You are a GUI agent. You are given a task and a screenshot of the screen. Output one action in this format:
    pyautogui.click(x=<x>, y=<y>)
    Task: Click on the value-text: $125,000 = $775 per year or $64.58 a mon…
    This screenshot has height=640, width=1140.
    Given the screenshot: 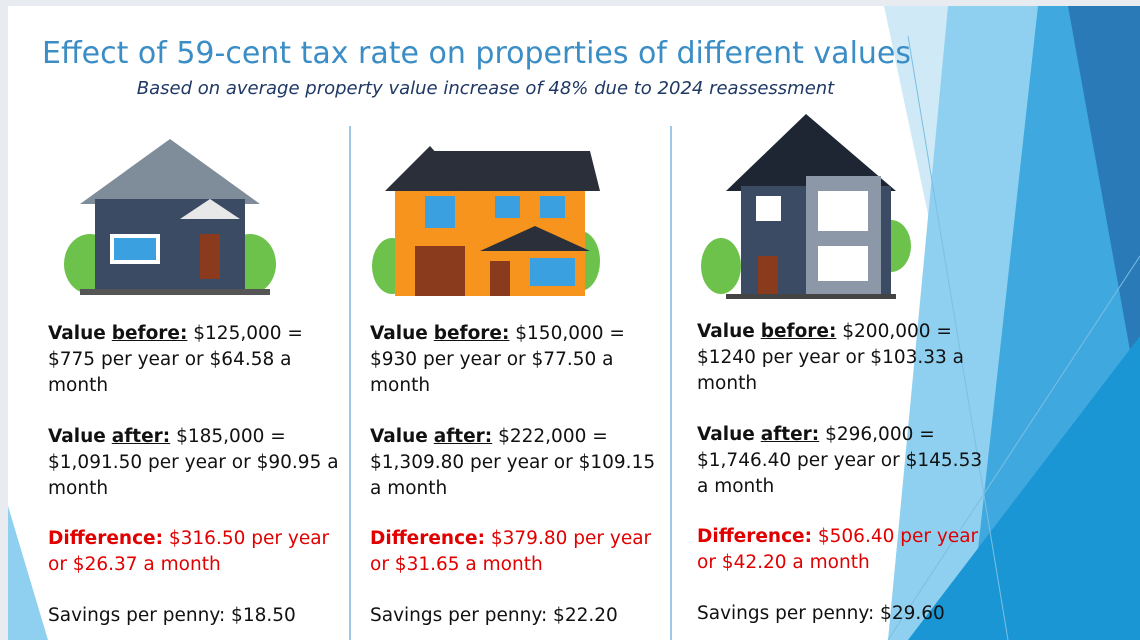 What is the action you would take?
    pyautogui.click(x=175, y=359)
    